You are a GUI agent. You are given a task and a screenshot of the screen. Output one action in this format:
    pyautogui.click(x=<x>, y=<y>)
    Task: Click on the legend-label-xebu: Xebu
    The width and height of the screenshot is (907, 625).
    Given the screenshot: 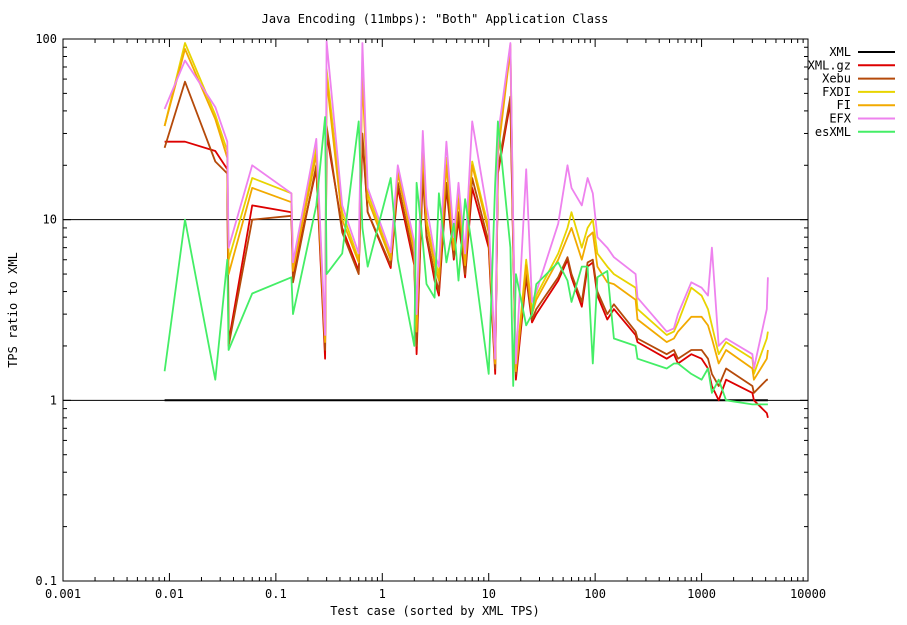 What is the action you would take?
    pyautogui.click(x=836, y=79)
    